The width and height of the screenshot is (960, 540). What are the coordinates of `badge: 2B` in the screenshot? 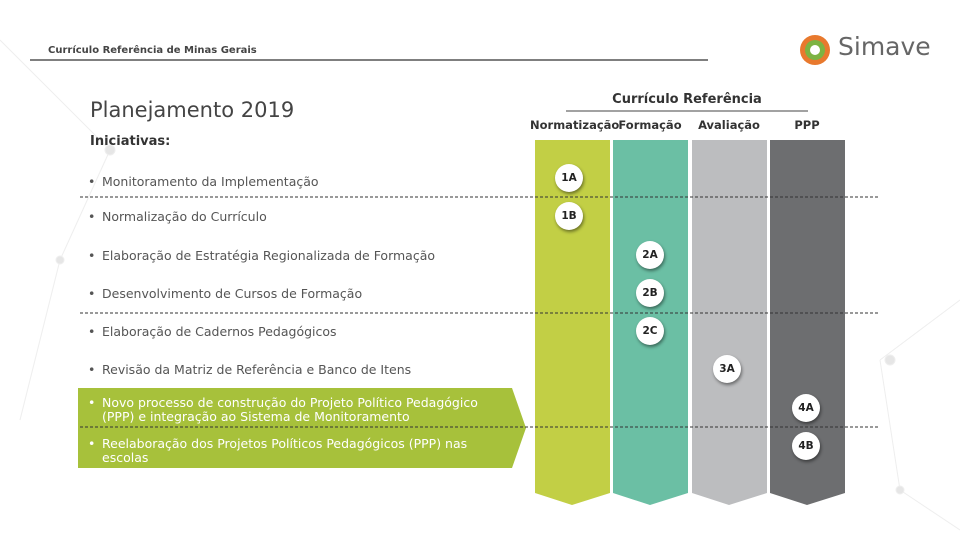 It's located at (650, 293).